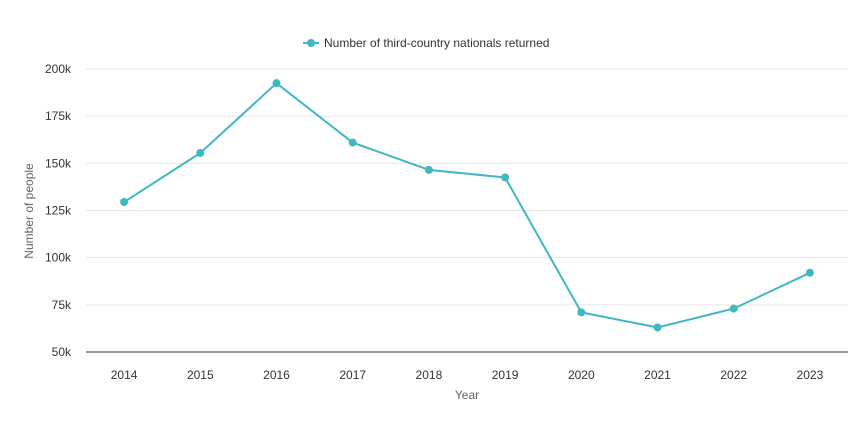 Image resolution: width=867 pixels, height=435 pixels. What do you see at coordinates (733, 375) in the screenshot?
I see `x-tick-label: 2022` at bounding box center [733, 375].